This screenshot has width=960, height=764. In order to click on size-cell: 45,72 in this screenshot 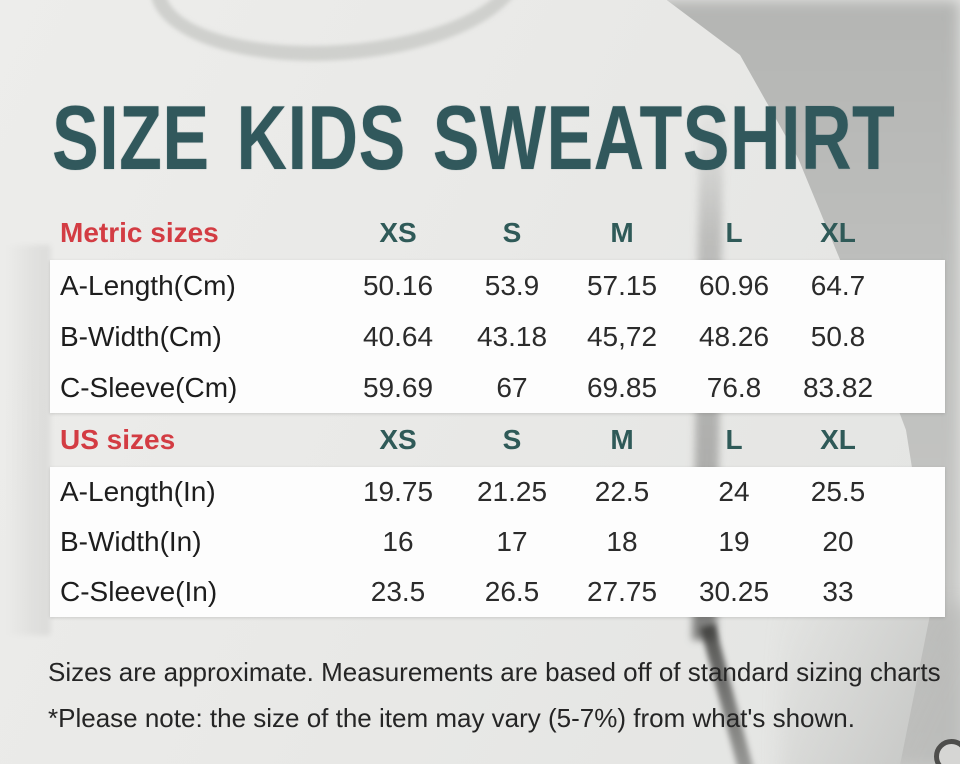, I will do `click(622, 336)`.